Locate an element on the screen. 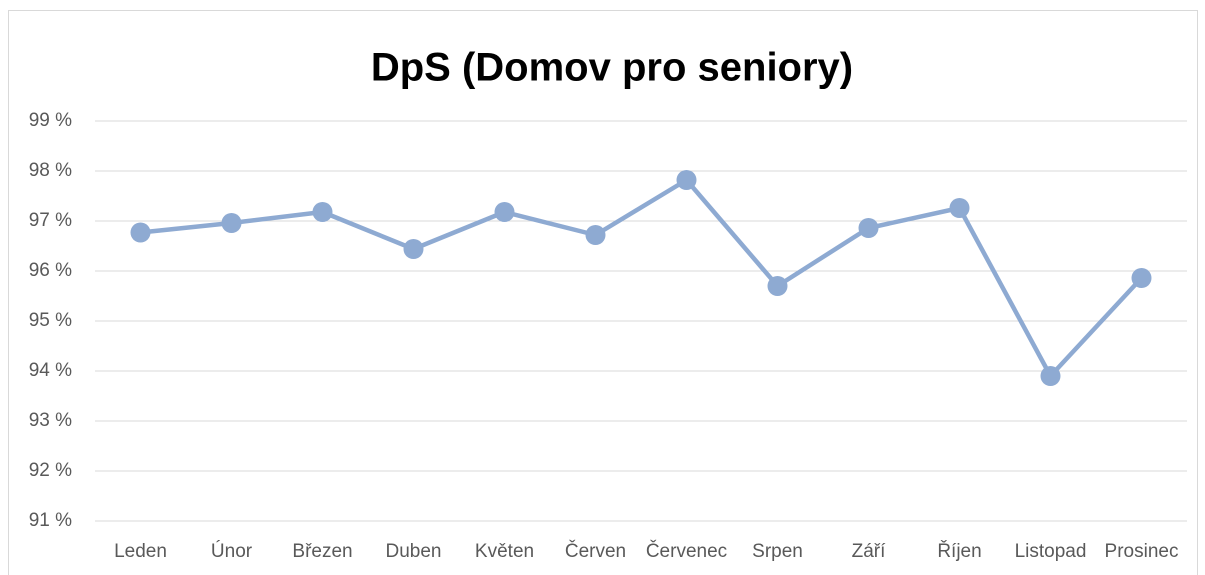  x-tick-label: Červenec is located at coordinates (686, 551).